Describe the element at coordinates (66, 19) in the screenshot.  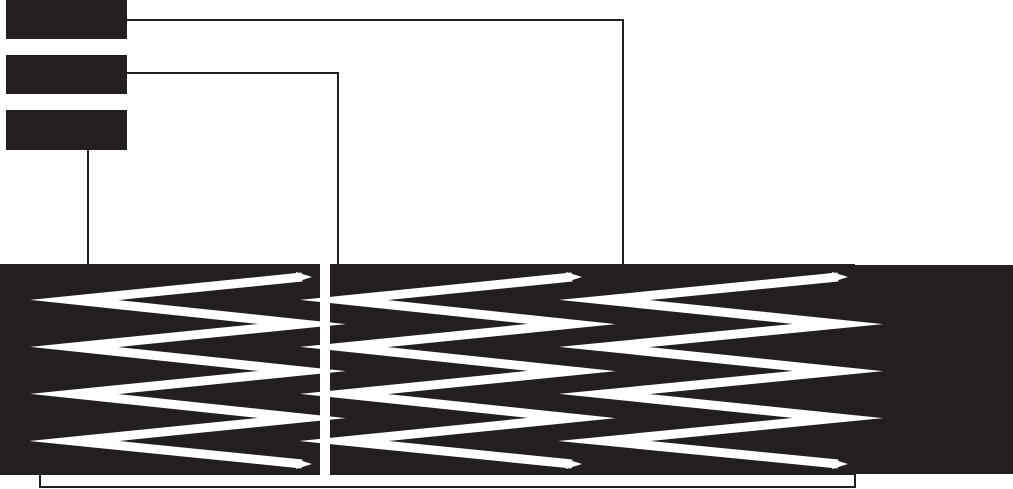
I see `label-box-top` at that location.